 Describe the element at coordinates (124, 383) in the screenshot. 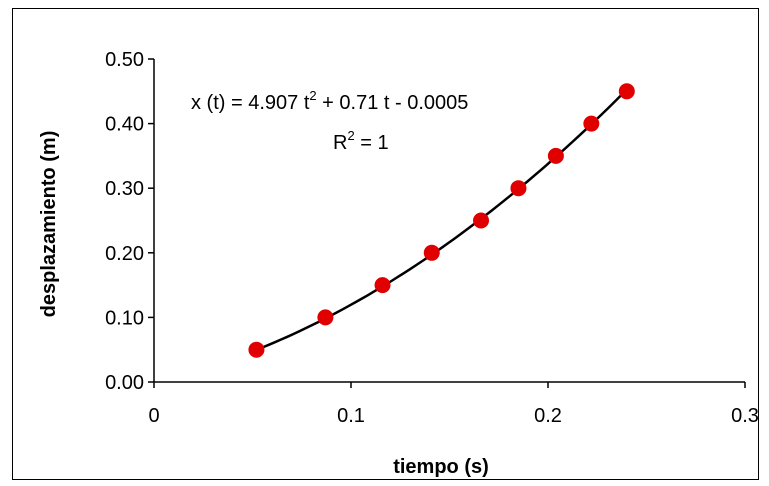

I see `y-tick-label: 0.00` at that location.